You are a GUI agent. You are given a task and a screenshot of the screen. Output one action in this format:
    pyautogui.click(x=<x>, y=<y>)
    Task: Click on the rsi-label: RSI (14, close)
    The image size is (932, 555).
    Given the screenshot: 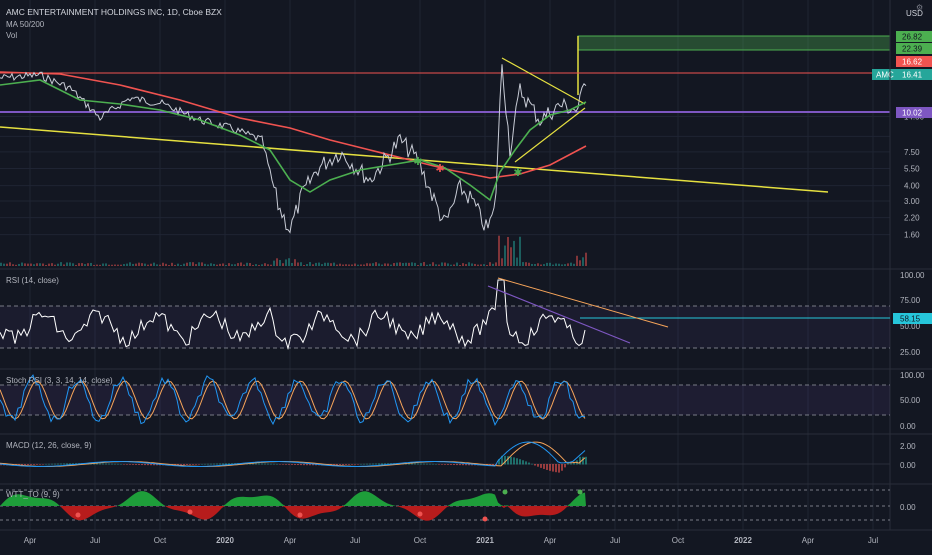 What is the action you would take?
    pyautogui.click(x=32, y=280)
    